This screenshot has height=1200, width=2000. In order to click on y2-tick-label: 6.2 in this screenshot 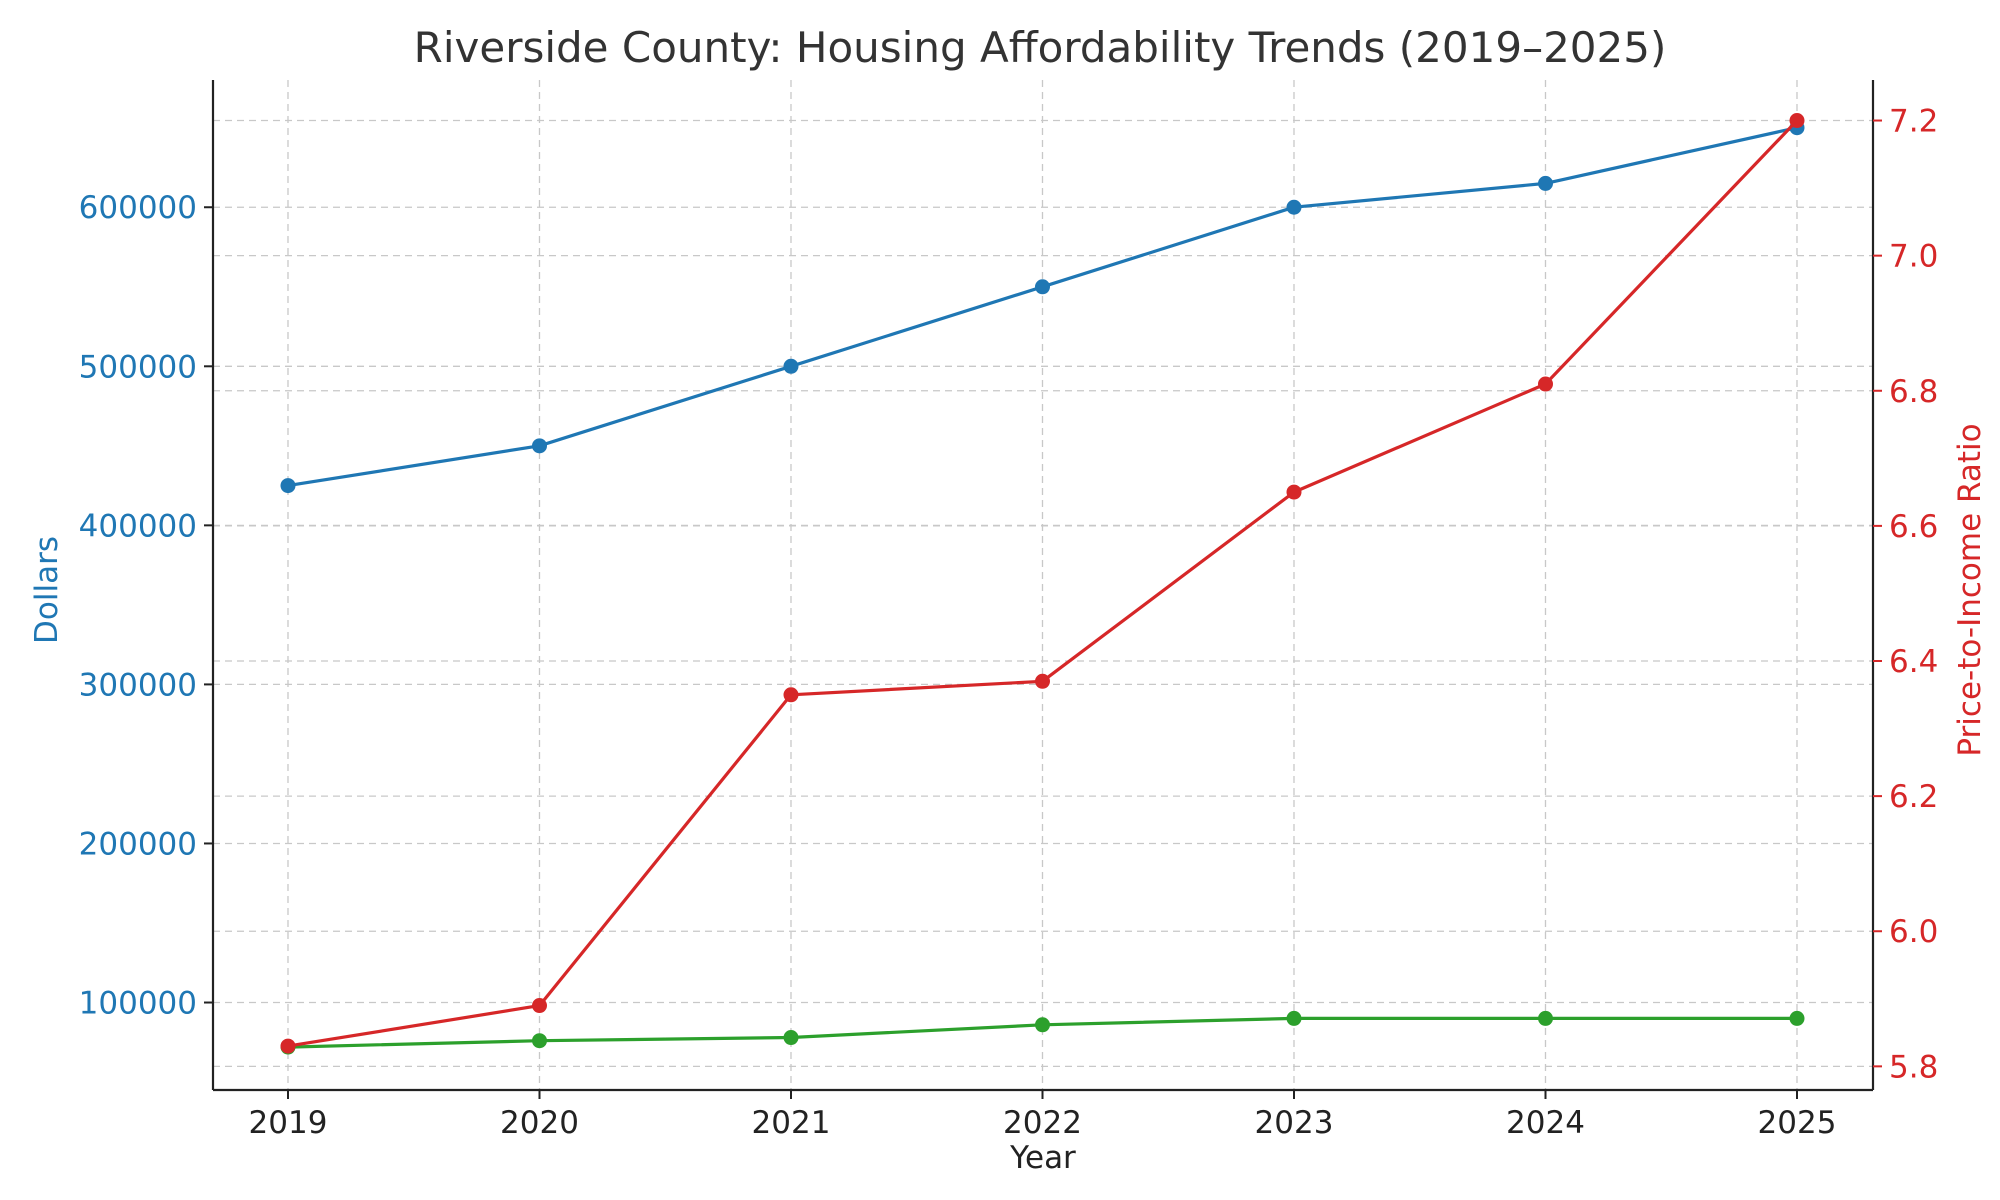, I will do `click(1913, 797)`.